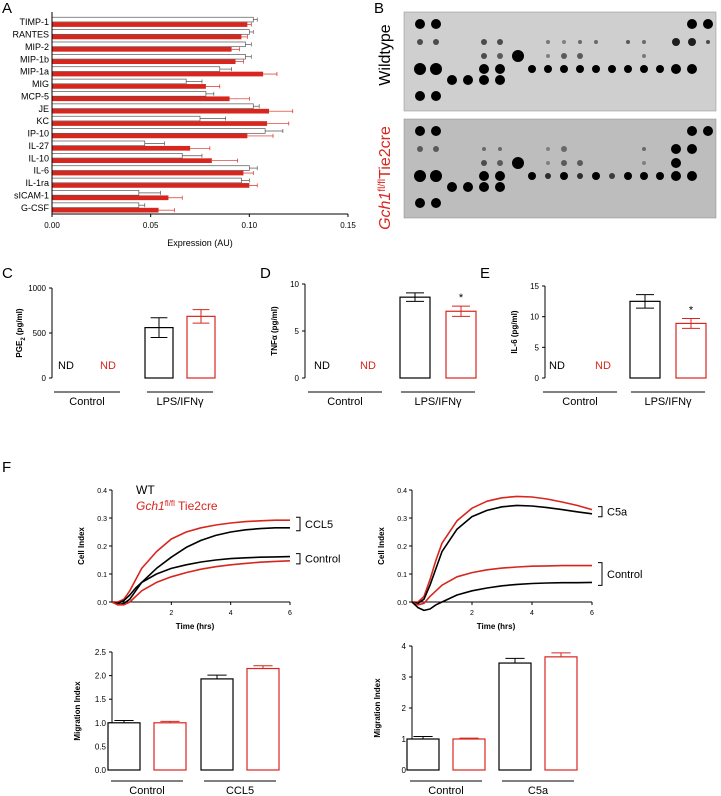 This screenshot has height=796, width=721. What do you see at coordinates (102, 575) in the screenshot?
I see `f1-y-tick-label: 0.1` at bounding box center [102, 575].